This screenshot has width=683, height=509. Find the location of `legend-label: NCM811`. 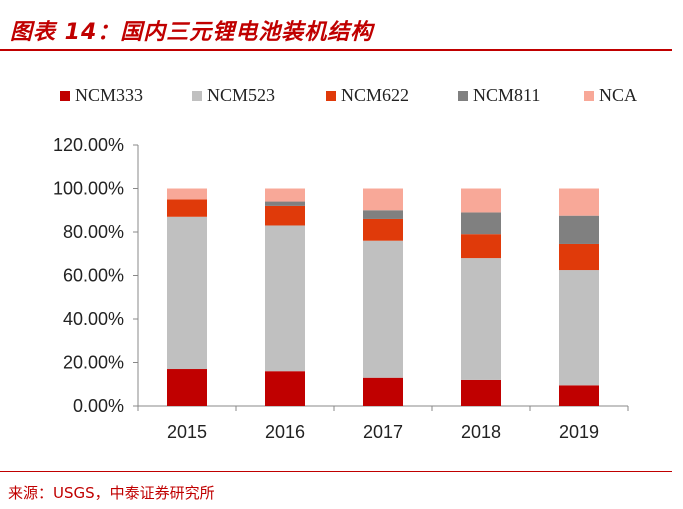

legend-label: NCM811 is located at coordinates (507, 95).